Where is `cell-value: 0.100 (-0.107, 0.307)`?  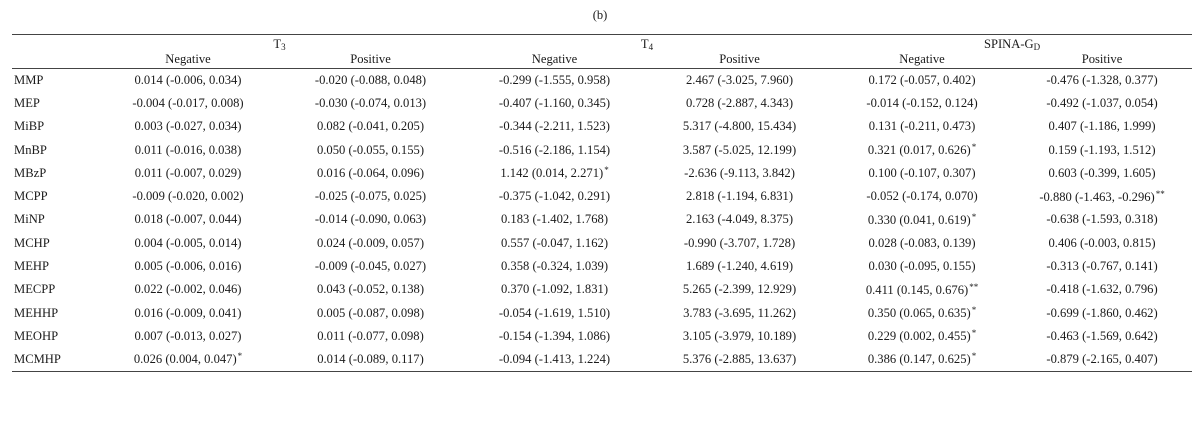 cell-value: 0.100 (-0.107, 0.307) is located at coordinates (922, 172).